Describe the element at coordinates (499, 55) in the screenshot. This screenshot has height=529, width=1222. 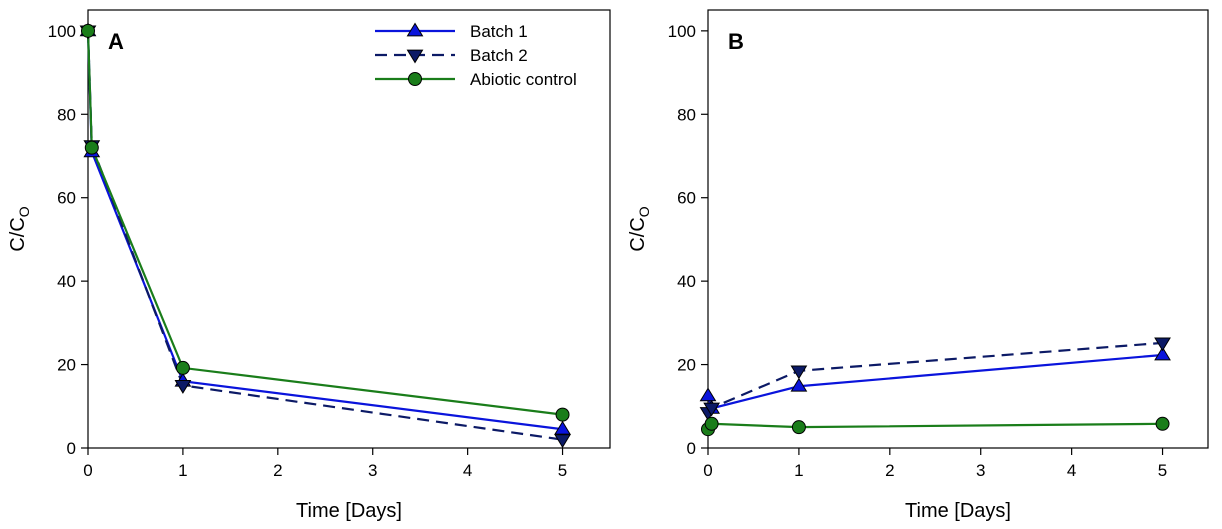
I see `legend-label: Batch 2` at that location.